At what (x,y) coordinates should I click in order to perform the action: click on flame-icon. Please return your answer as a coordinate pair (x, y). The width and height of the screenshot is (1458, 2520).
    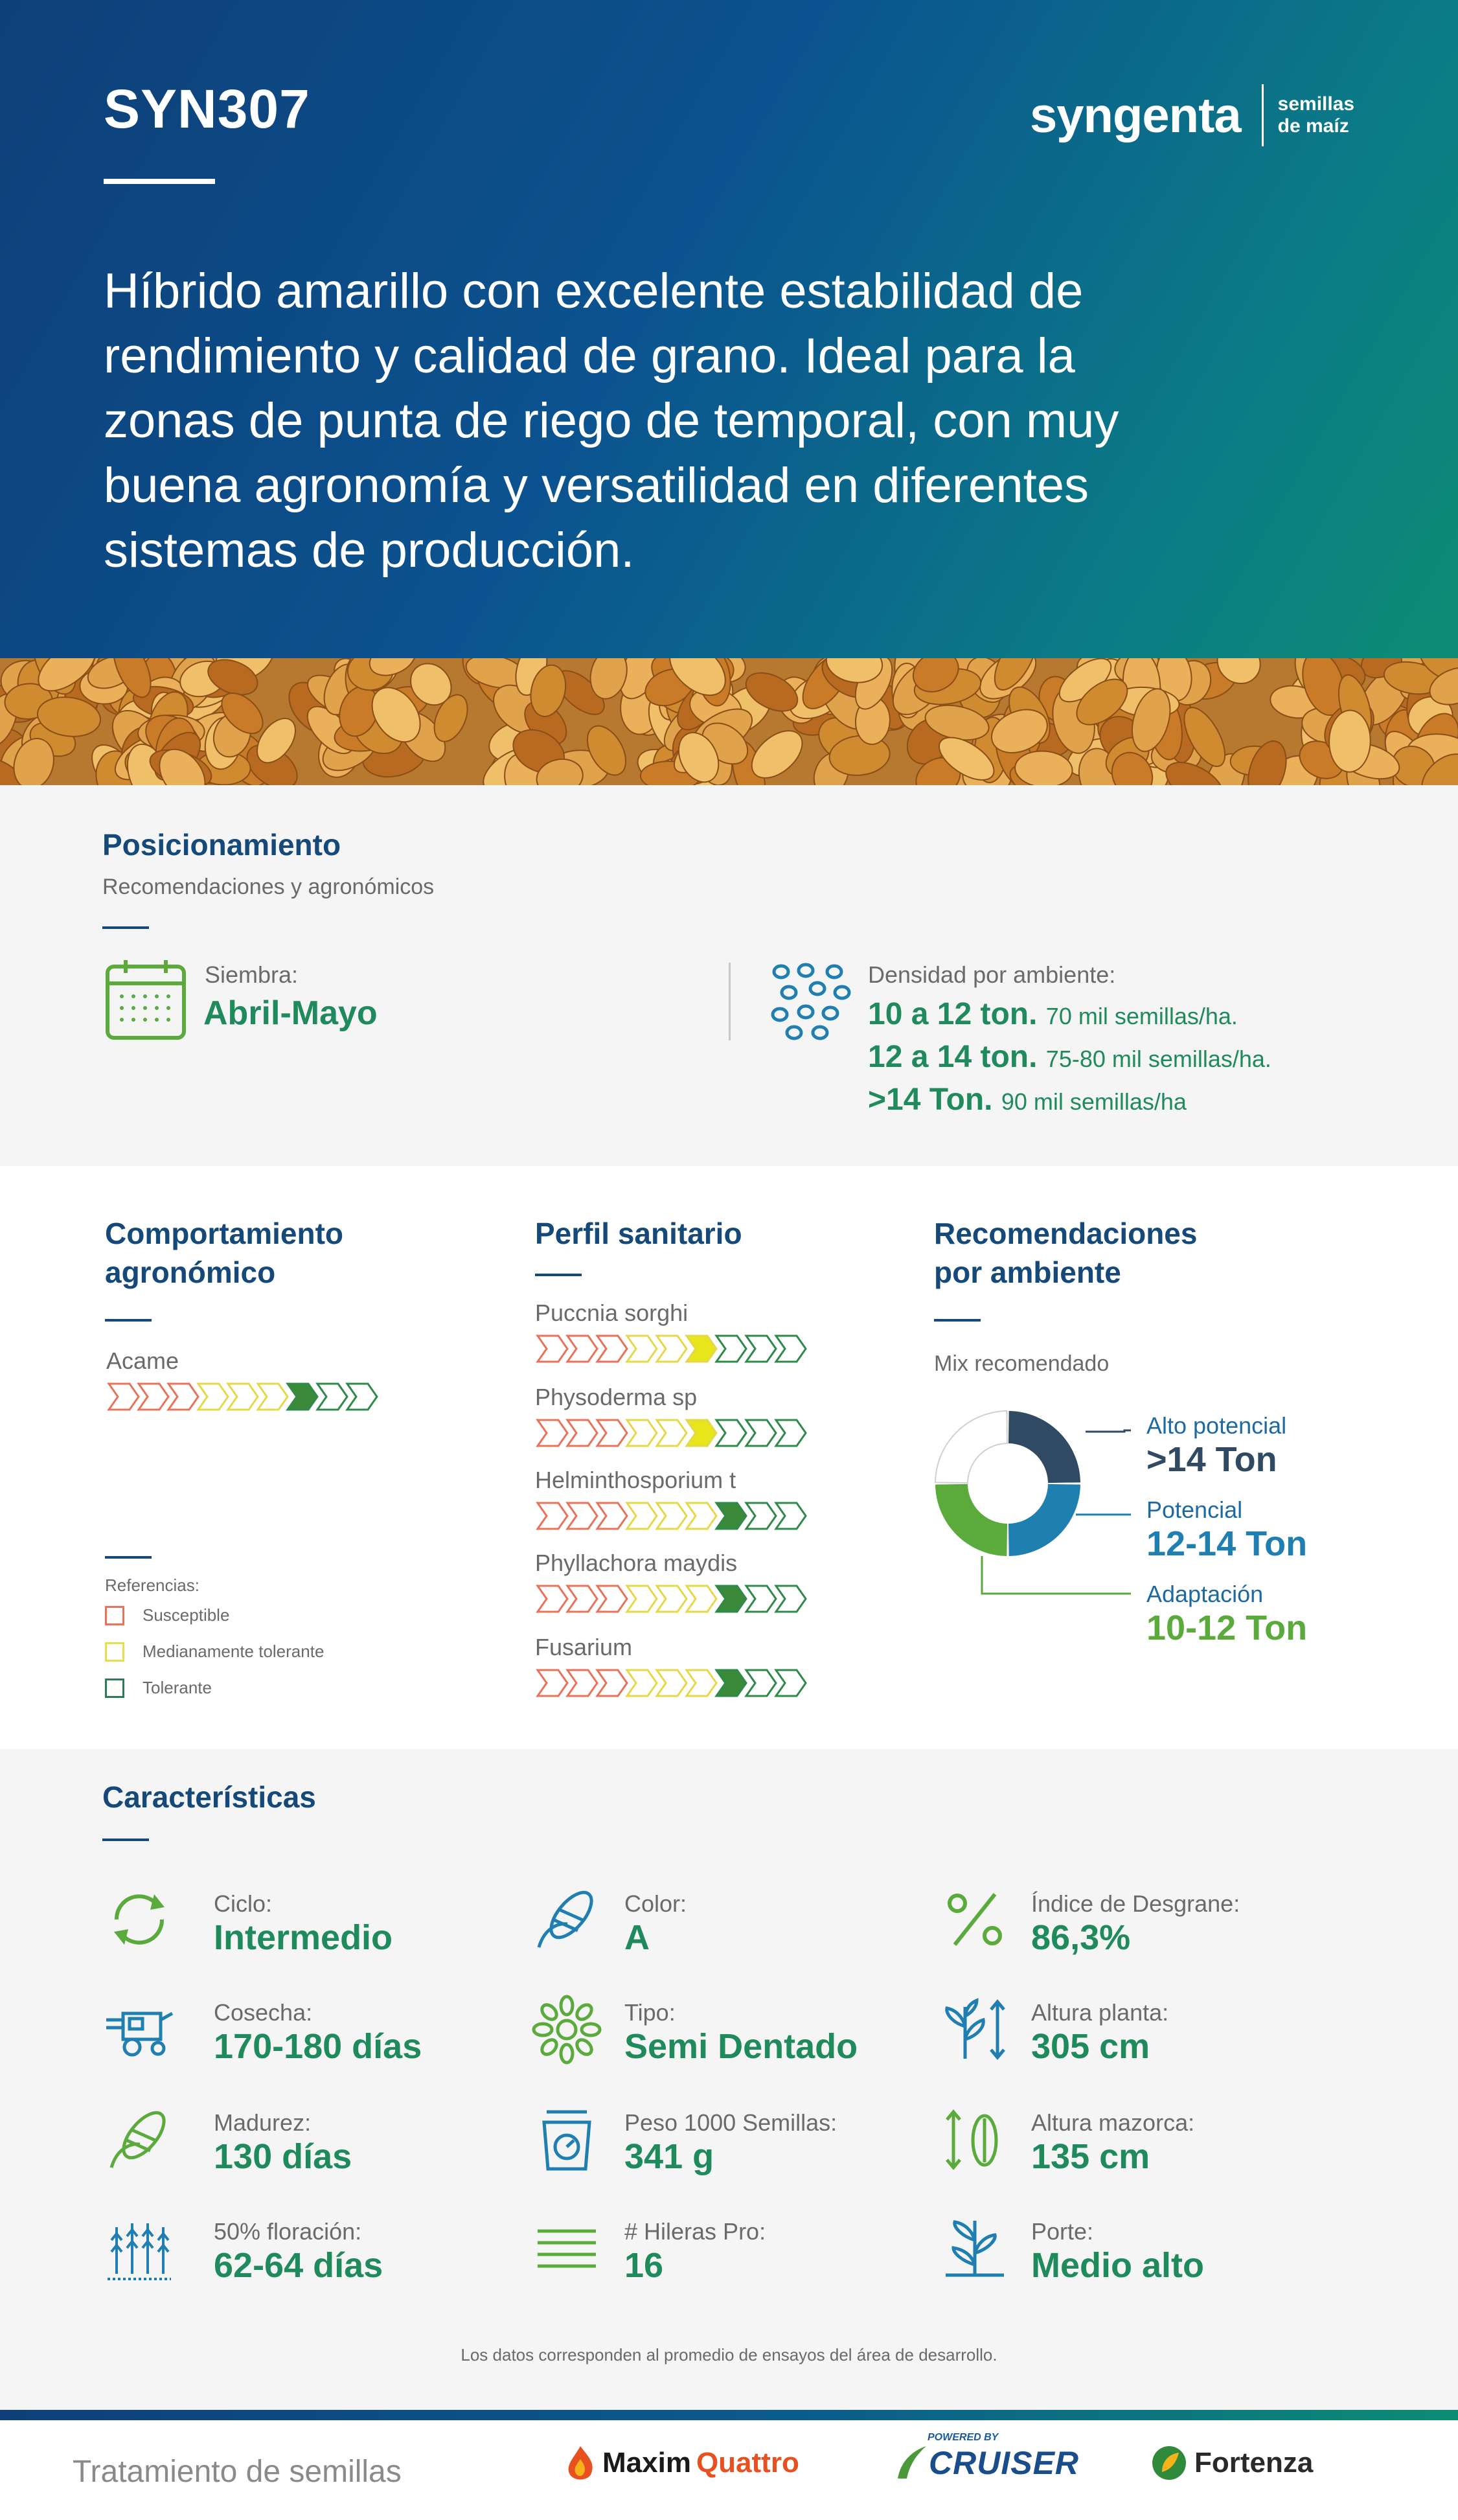
    Looking at the image, I should click on (580, 2463).